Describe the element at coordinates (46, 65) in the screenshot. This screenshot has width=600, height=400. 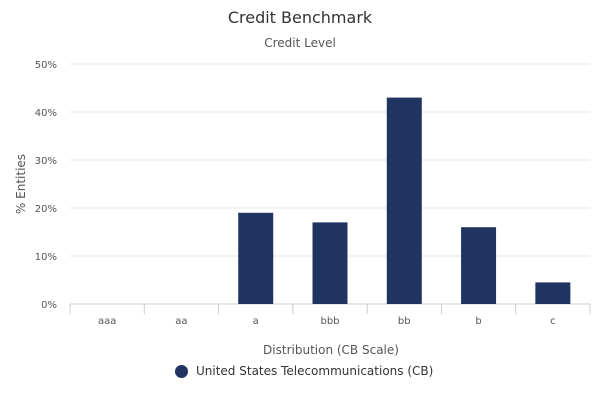
I see `y-tick-label: 50%` at that location.